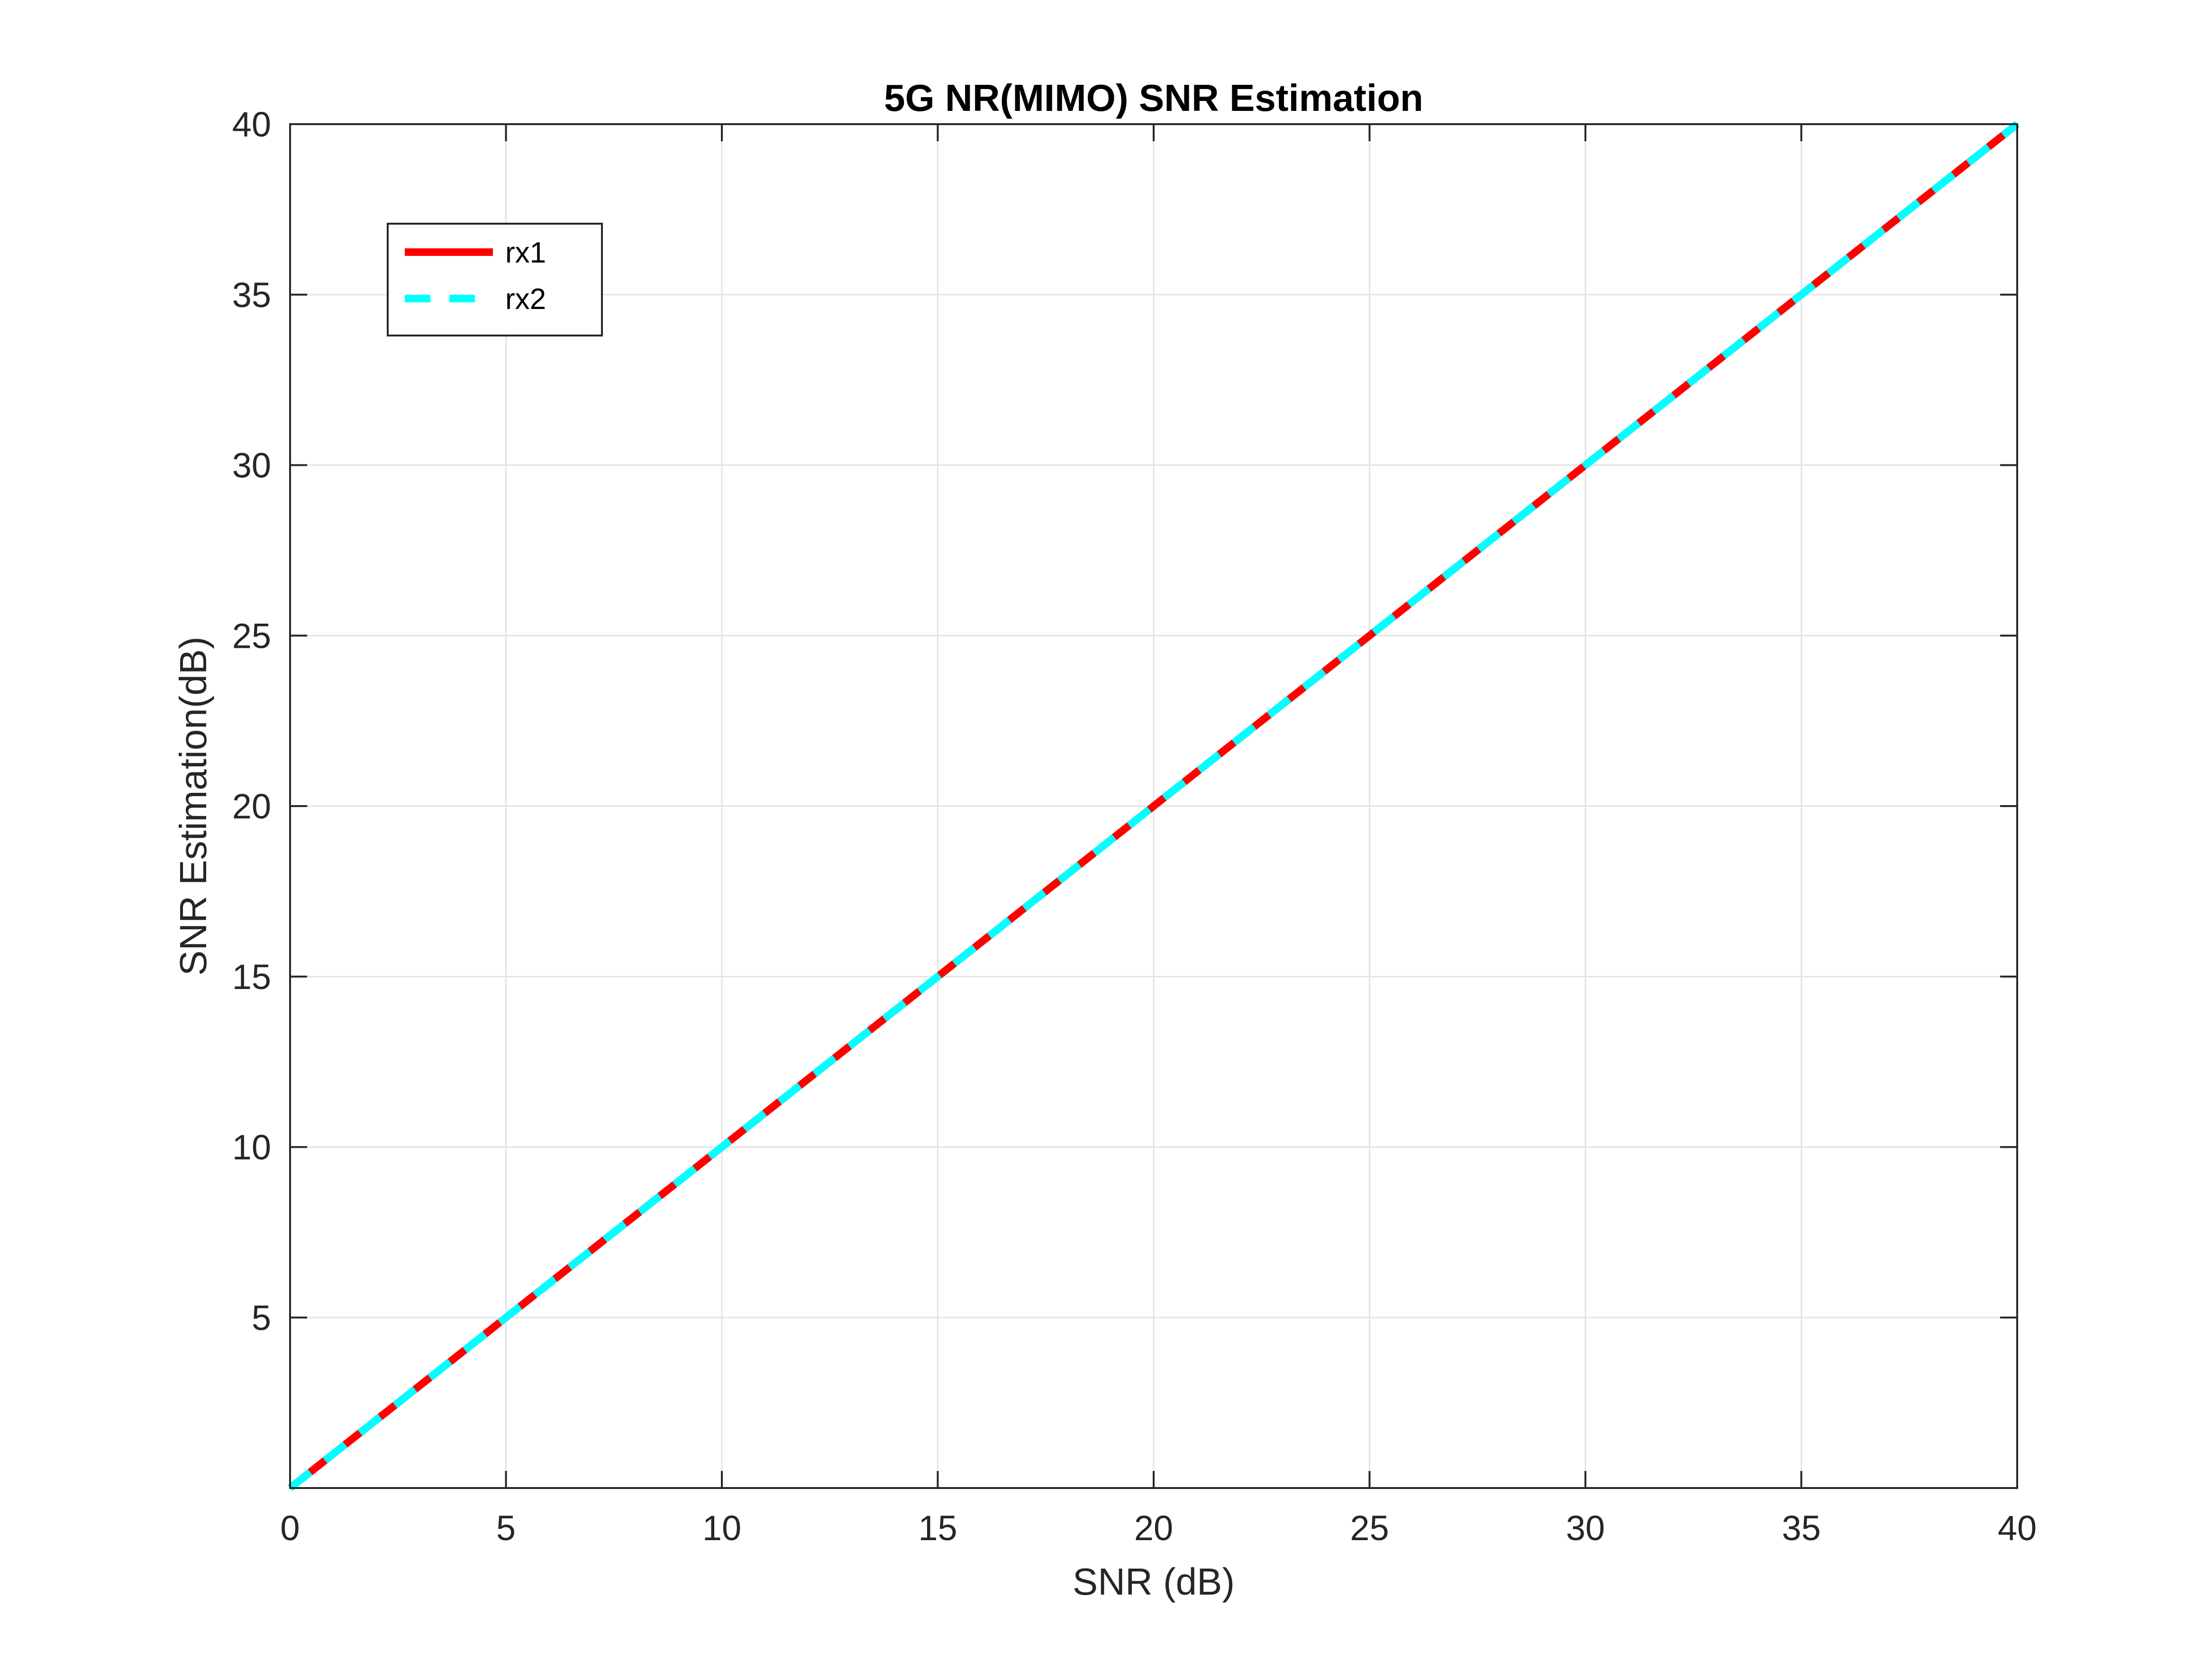 The image size is (2212, 1661). What do you see at coordinates (1153, 98) in the screenshot?
I see `chart-title: 5G NR(MIMO) SNR Estimation` at bounding box center [1153, 98].